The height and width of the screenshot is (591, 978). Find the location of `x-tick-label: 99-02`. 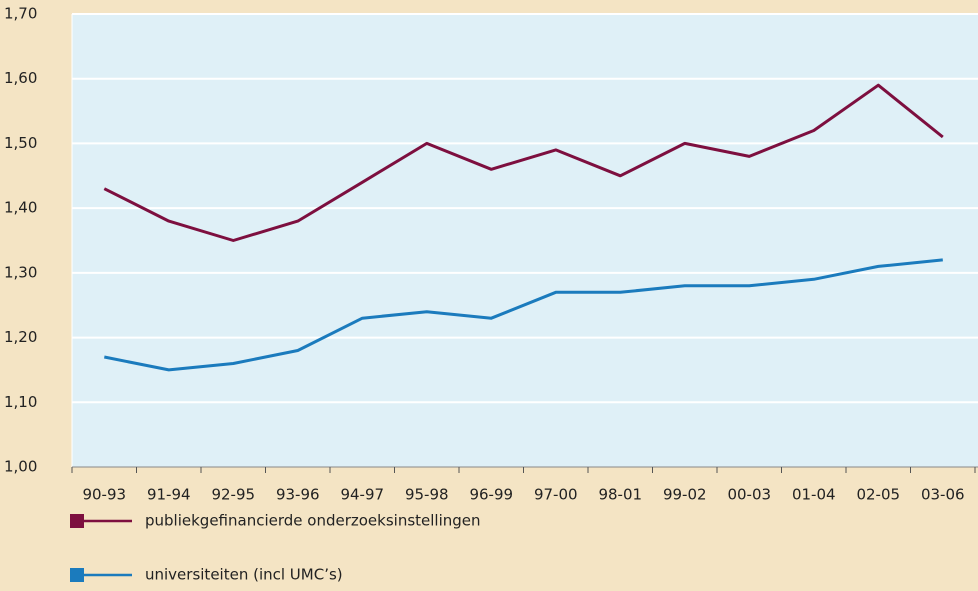

x-tick-label: 99-02 is located at coordinates (685, 495).